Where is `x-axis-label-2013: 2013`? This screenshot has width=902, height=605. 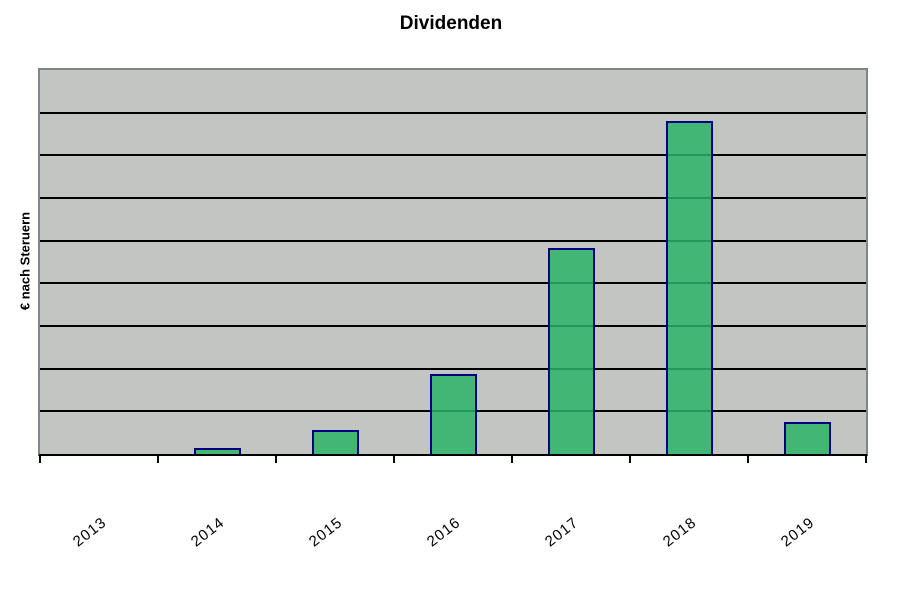 x-axis-label-2013: 2013 is located at coordinates (89, 532).